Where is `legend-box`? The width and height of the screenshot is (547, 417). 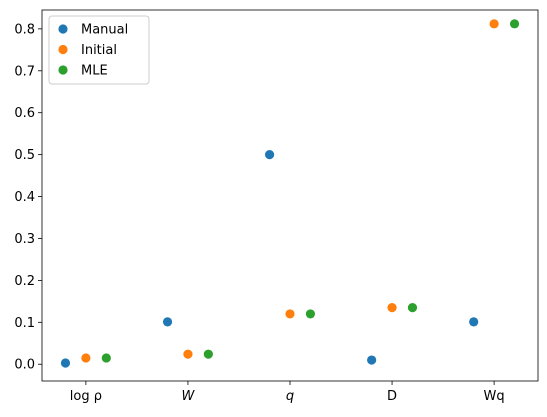
legend-box is located at coordinates (99, 50).